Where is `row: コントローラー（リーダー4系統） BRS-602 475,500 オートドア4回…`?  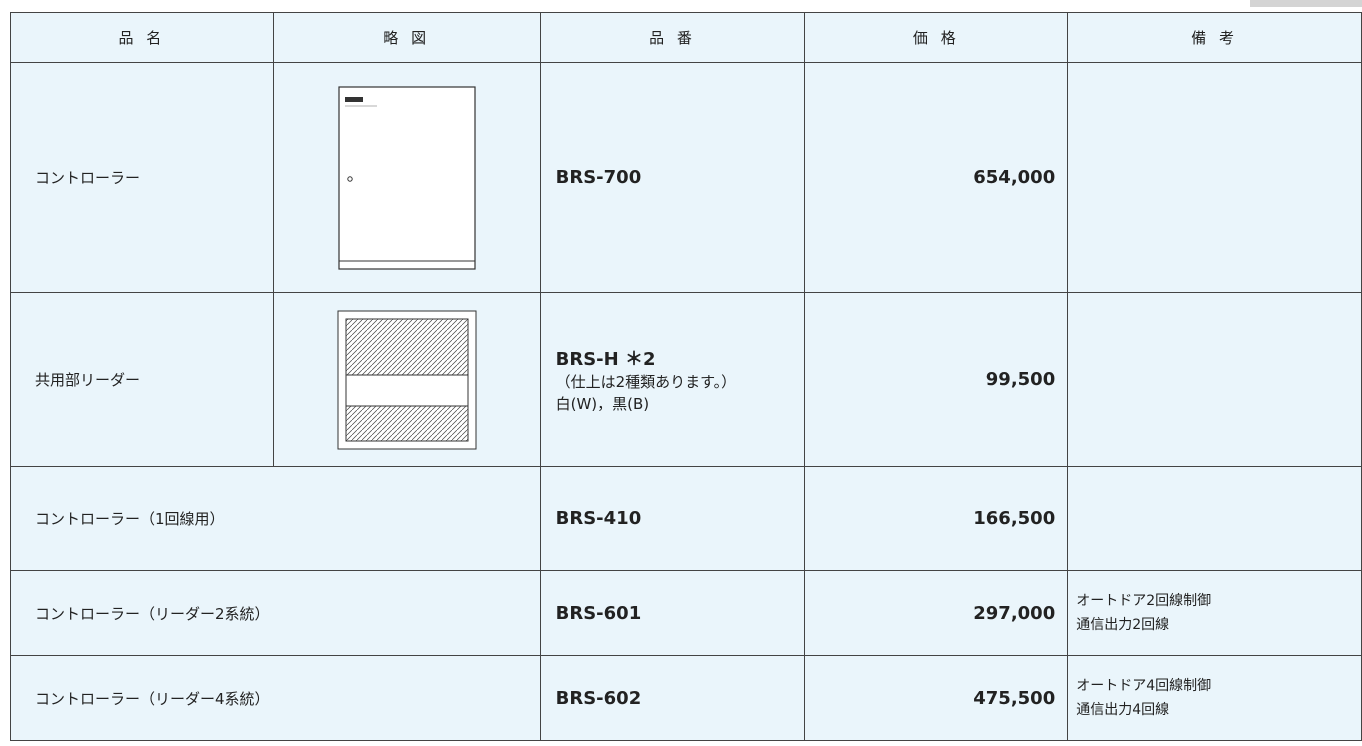 row: コントローラー（リーダー4系統） BRS-602 475,500 オートドア4回… is located at coordinates (686, 698).